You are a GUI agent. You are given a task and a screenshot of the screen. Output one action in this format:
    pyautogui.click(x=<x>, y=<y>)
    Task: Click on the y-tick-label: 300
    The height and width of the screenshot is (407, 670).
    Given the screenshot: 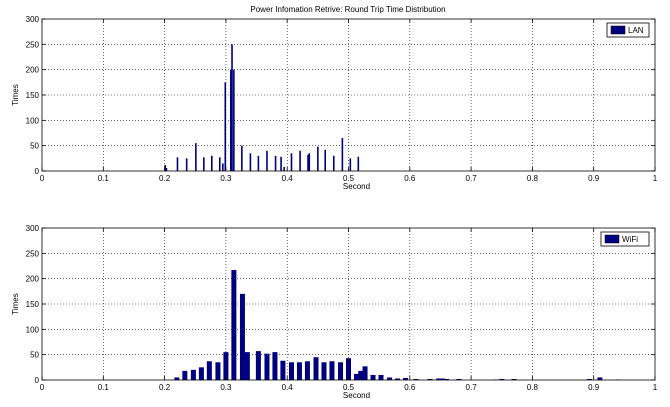 What is the action you would take?
    pyautogui.click(x=33, y=228)
    